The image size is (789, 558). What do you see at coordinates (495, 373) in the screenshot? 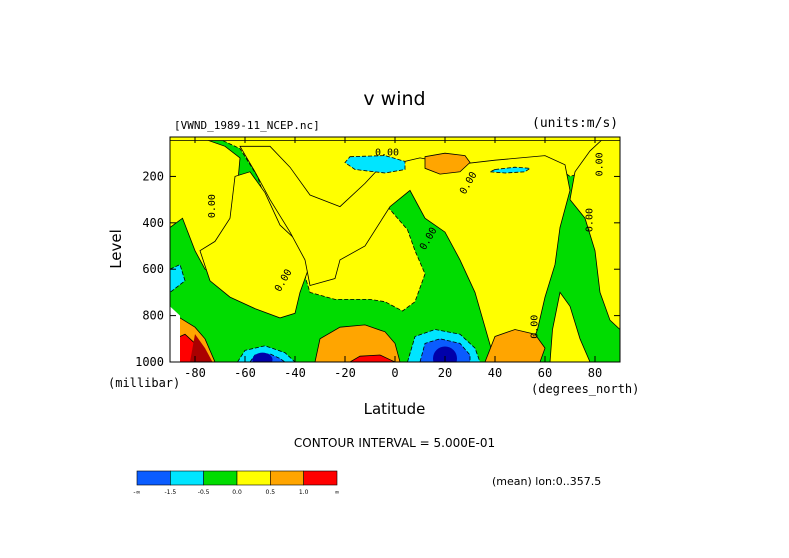
I see `x-tick-label-6: 40` at bounding box center [495, 373].